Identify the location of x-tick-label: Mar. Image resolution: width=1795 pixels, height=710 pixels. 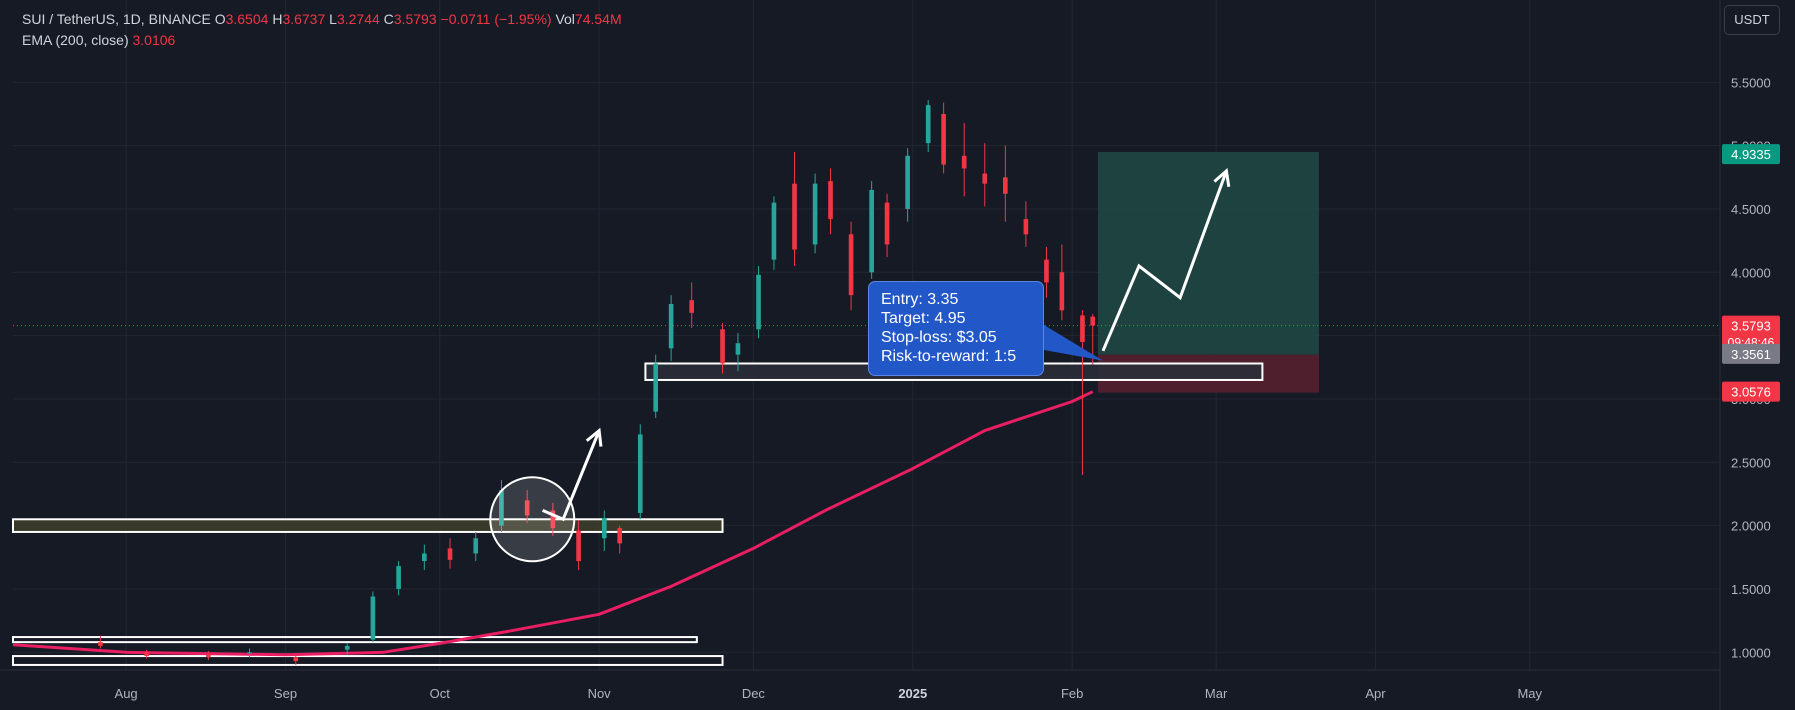
(1216, 693).